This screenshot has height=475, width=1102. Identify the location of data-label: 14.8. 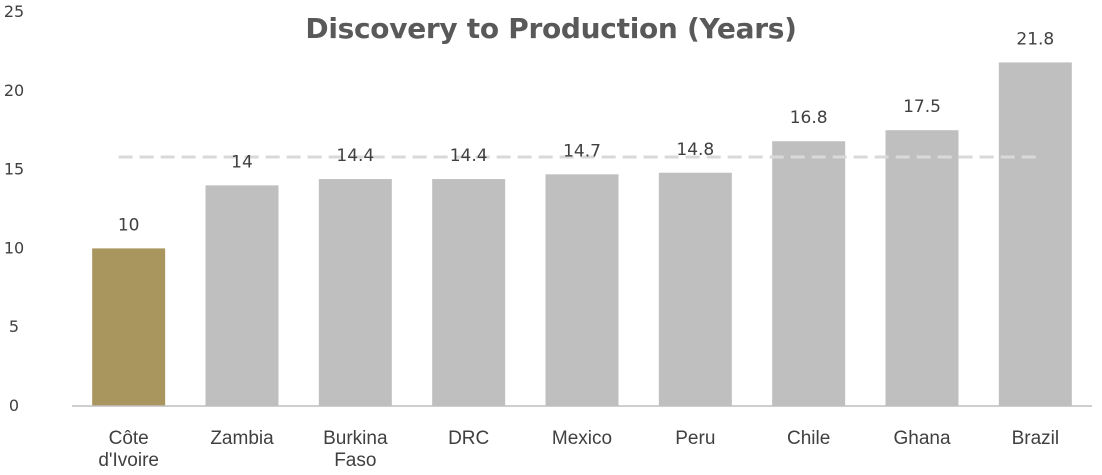
(695, 150).